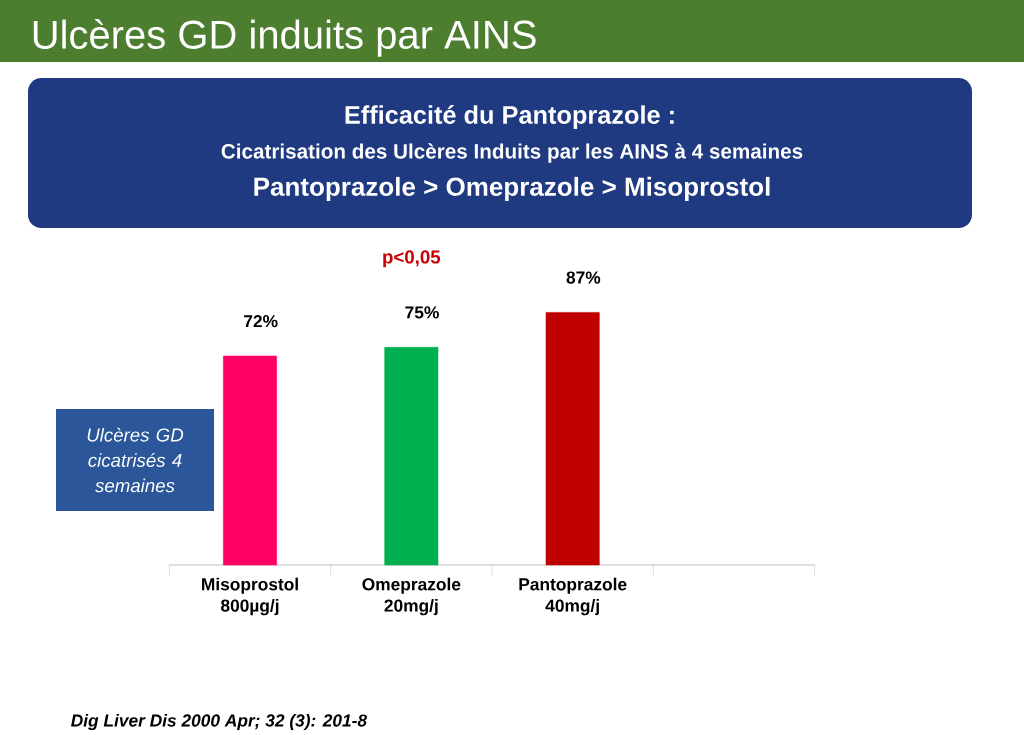 The image size is (1024, 735). I want to click on text: p<0,05, so click(412, 259).